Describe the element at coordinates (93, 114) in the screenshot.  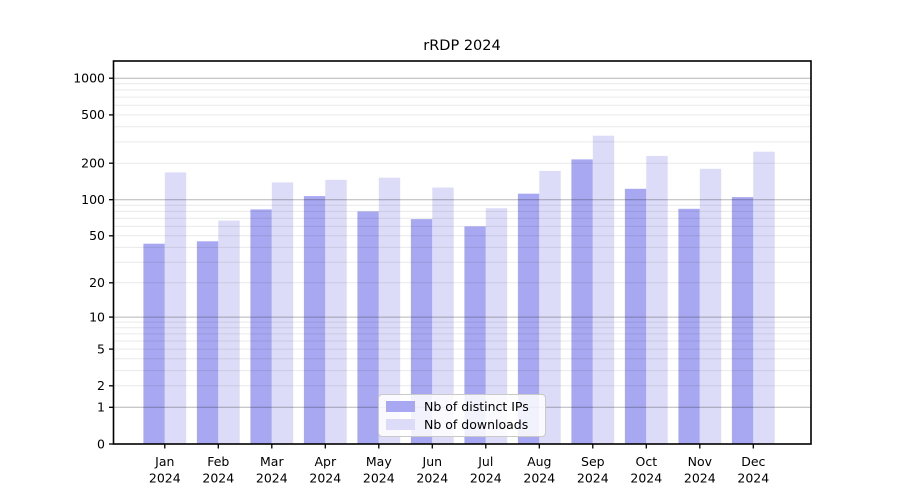
I see `y-tick-label: 500` at that location.